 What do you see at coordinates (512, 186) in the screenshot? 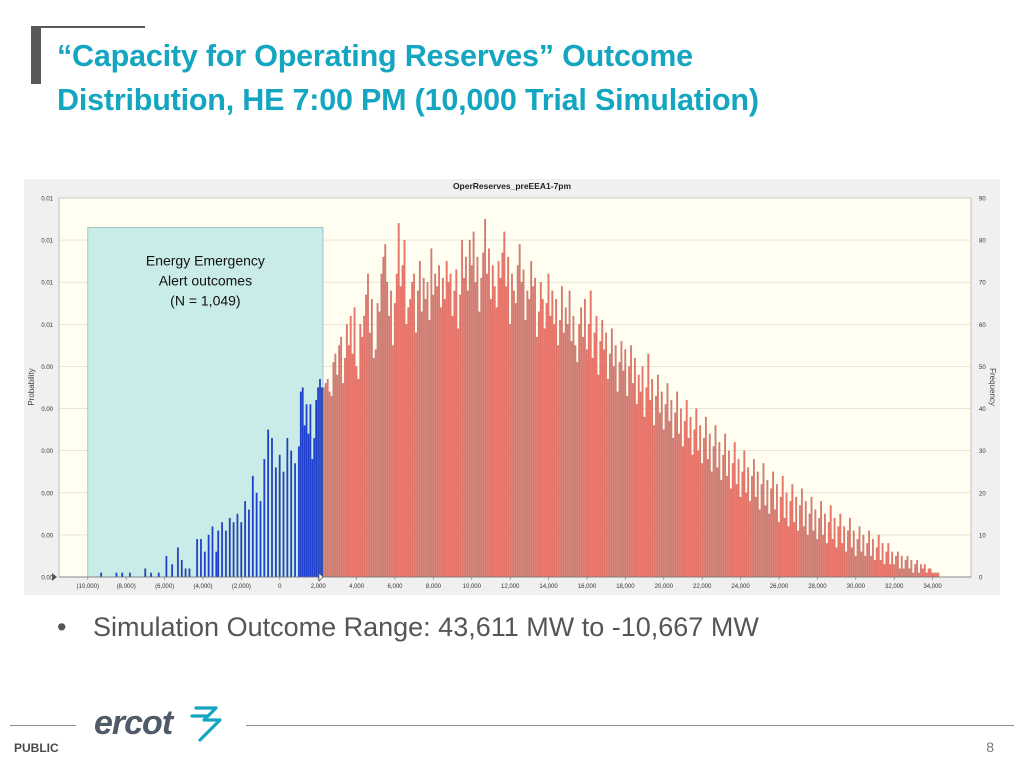
I see `chart-title: OperReserves_preEEA1-7pm` at bounding box center [512, 186].